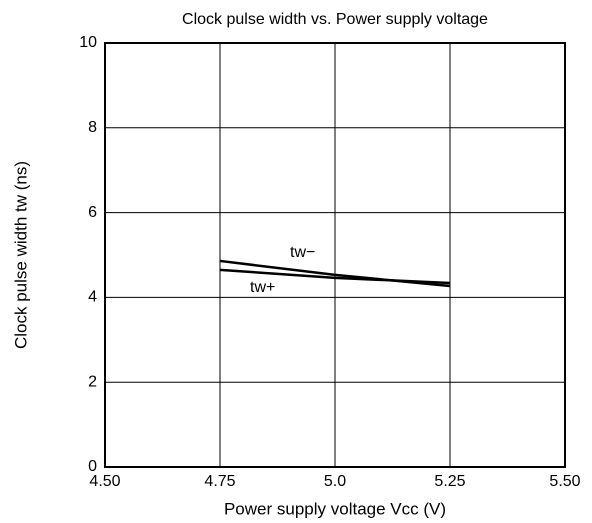 Image resolution: width=592 pixels, height=523 pixels. I want to click on y-tick-label: 8, so click(92, 127).